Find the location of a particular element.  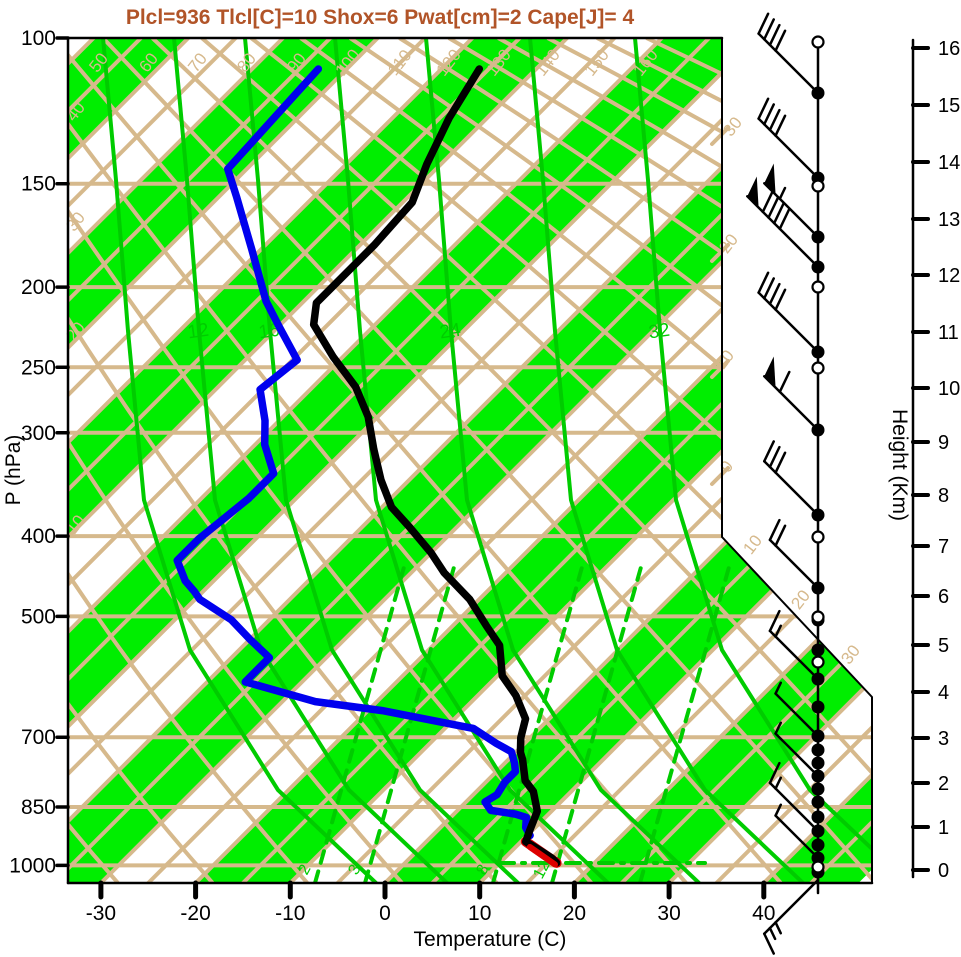

svg-text: 6 is located at coordinates (943, 597).